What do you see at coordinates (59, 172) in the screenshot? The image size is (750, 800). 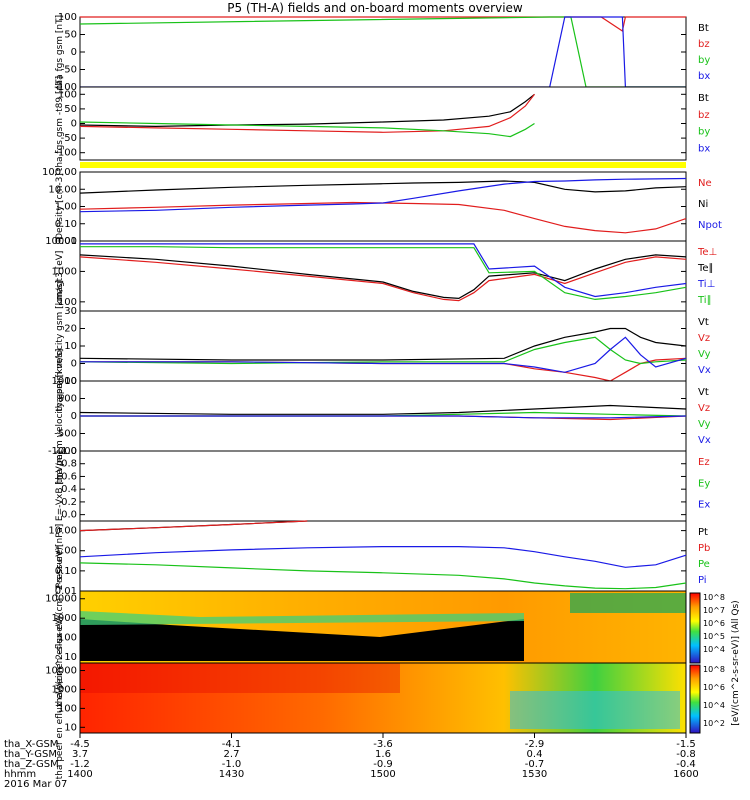 I see `y-tick-label: 100.00` at bounding box center [59, 172].